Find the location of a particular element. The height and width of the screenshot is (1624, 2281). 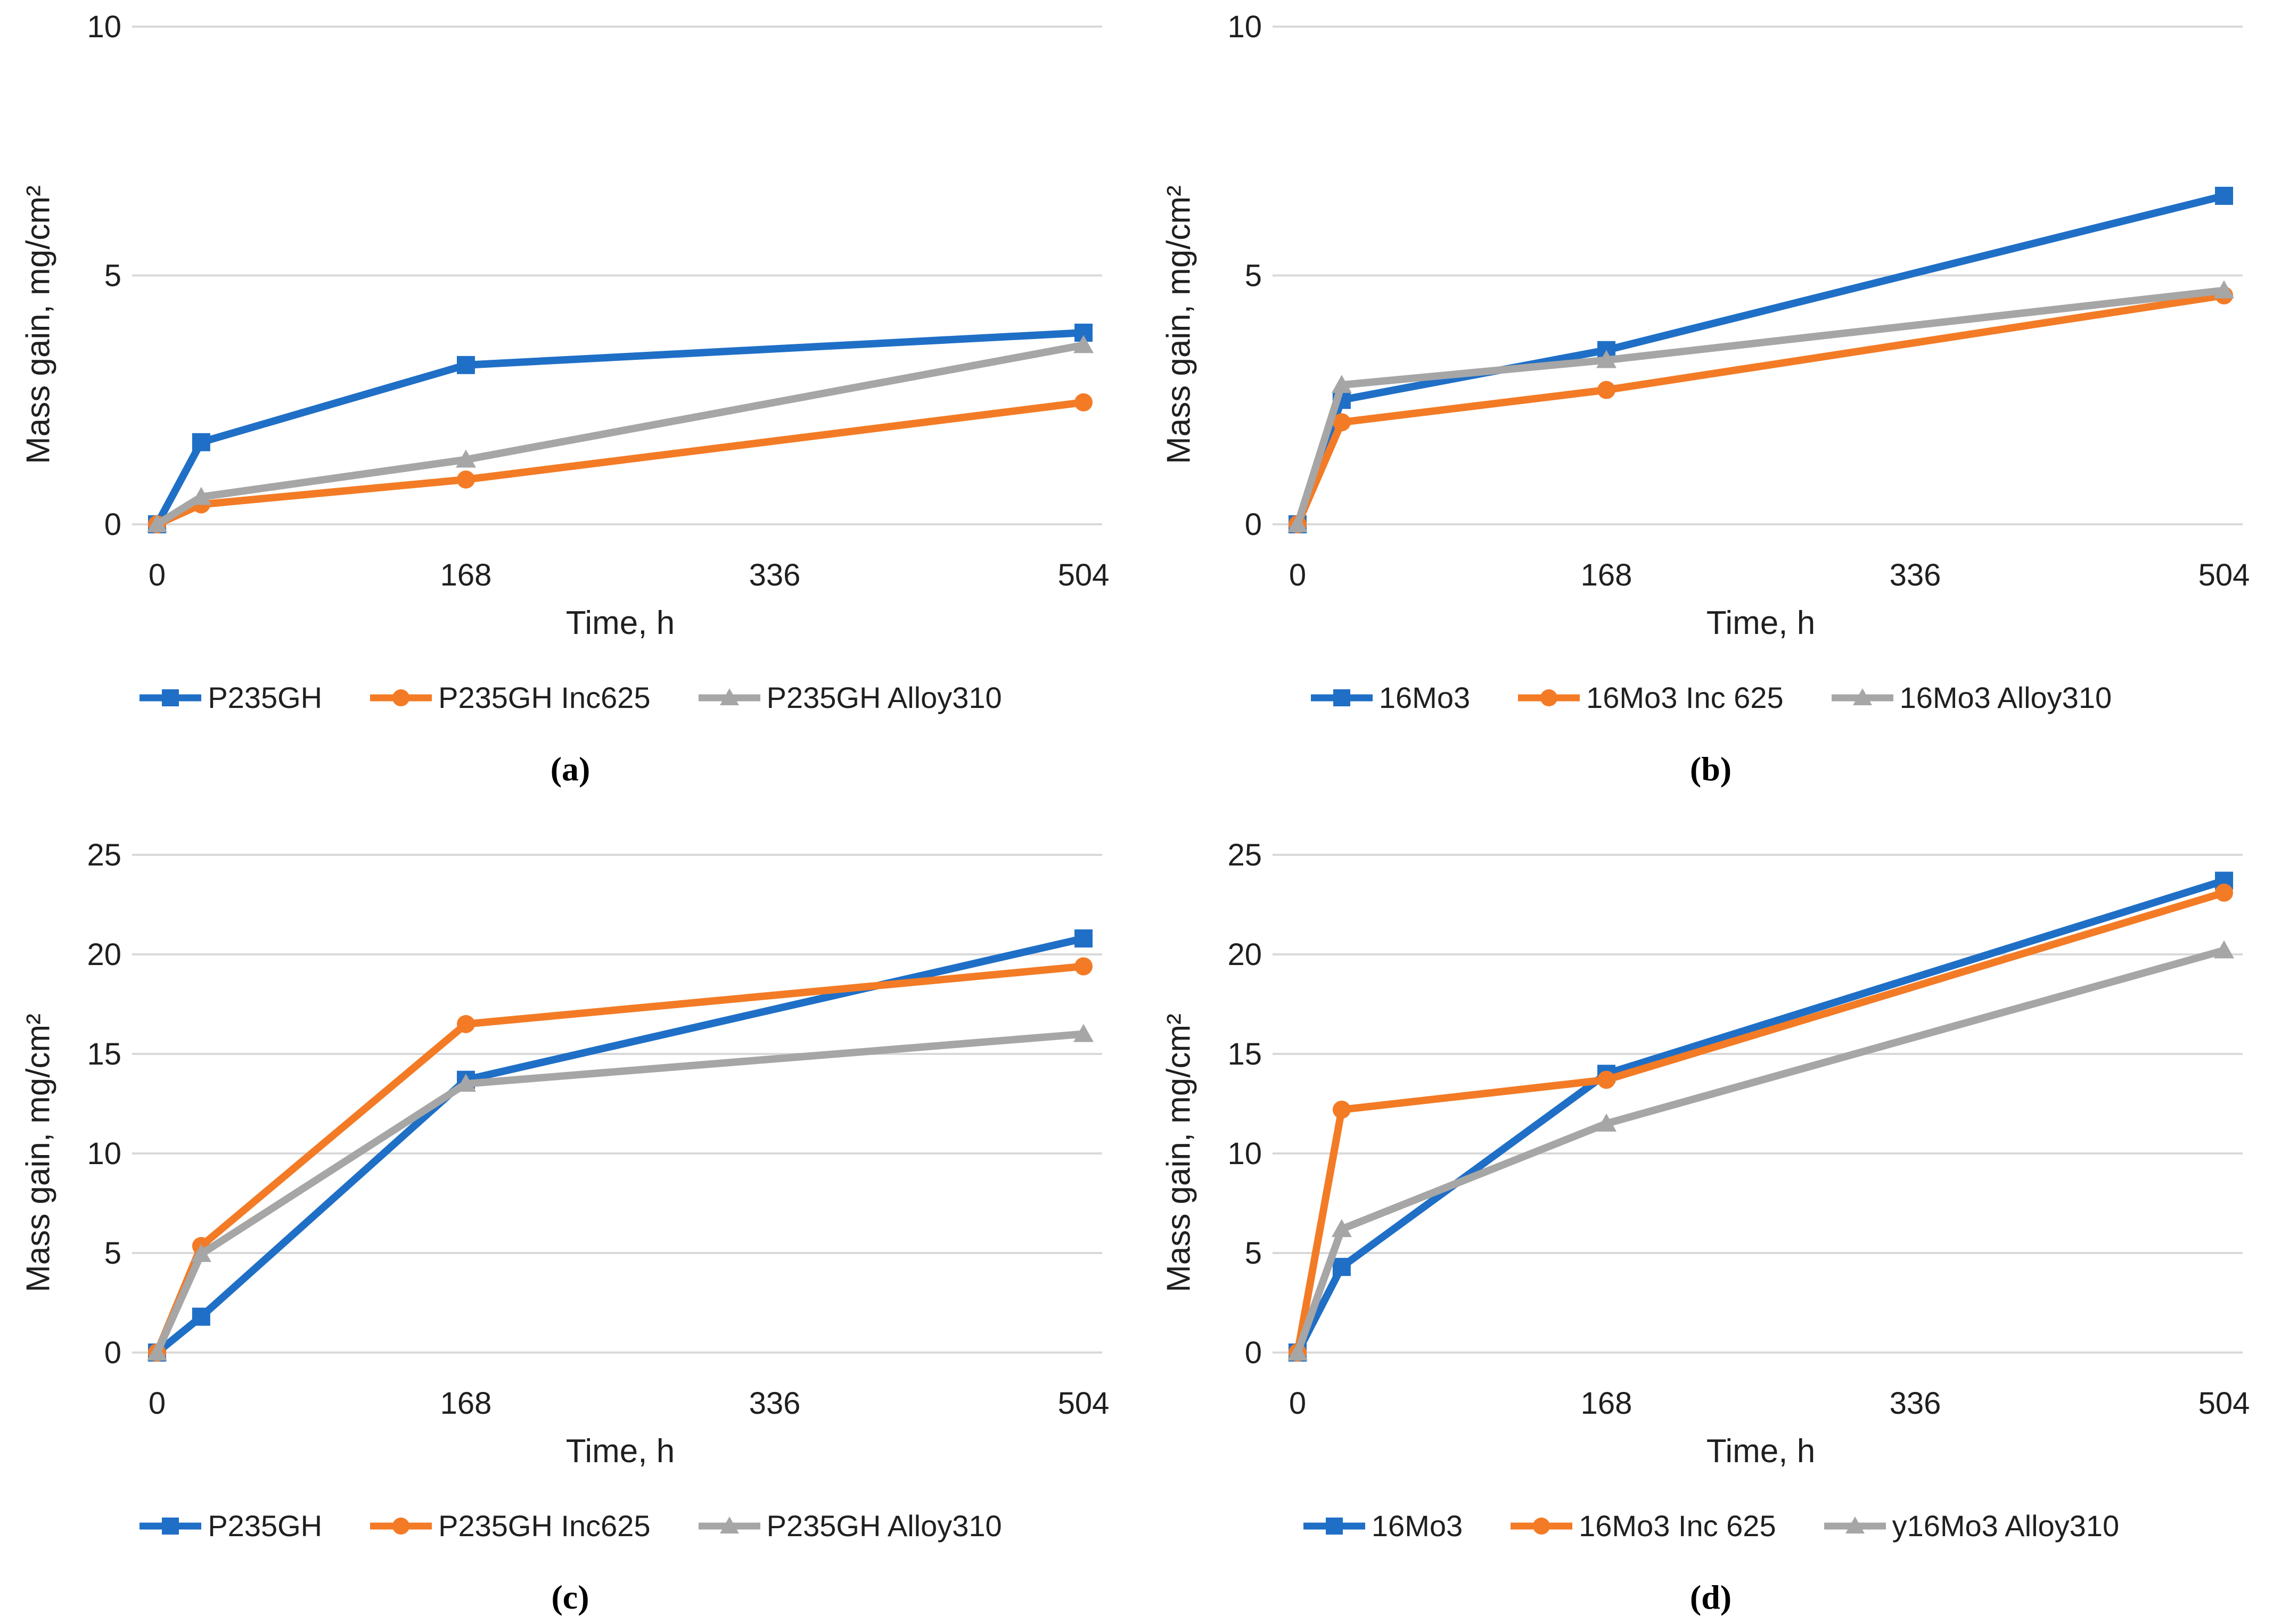

panel-caption: (d) is located at coordinates (1710, 1597).